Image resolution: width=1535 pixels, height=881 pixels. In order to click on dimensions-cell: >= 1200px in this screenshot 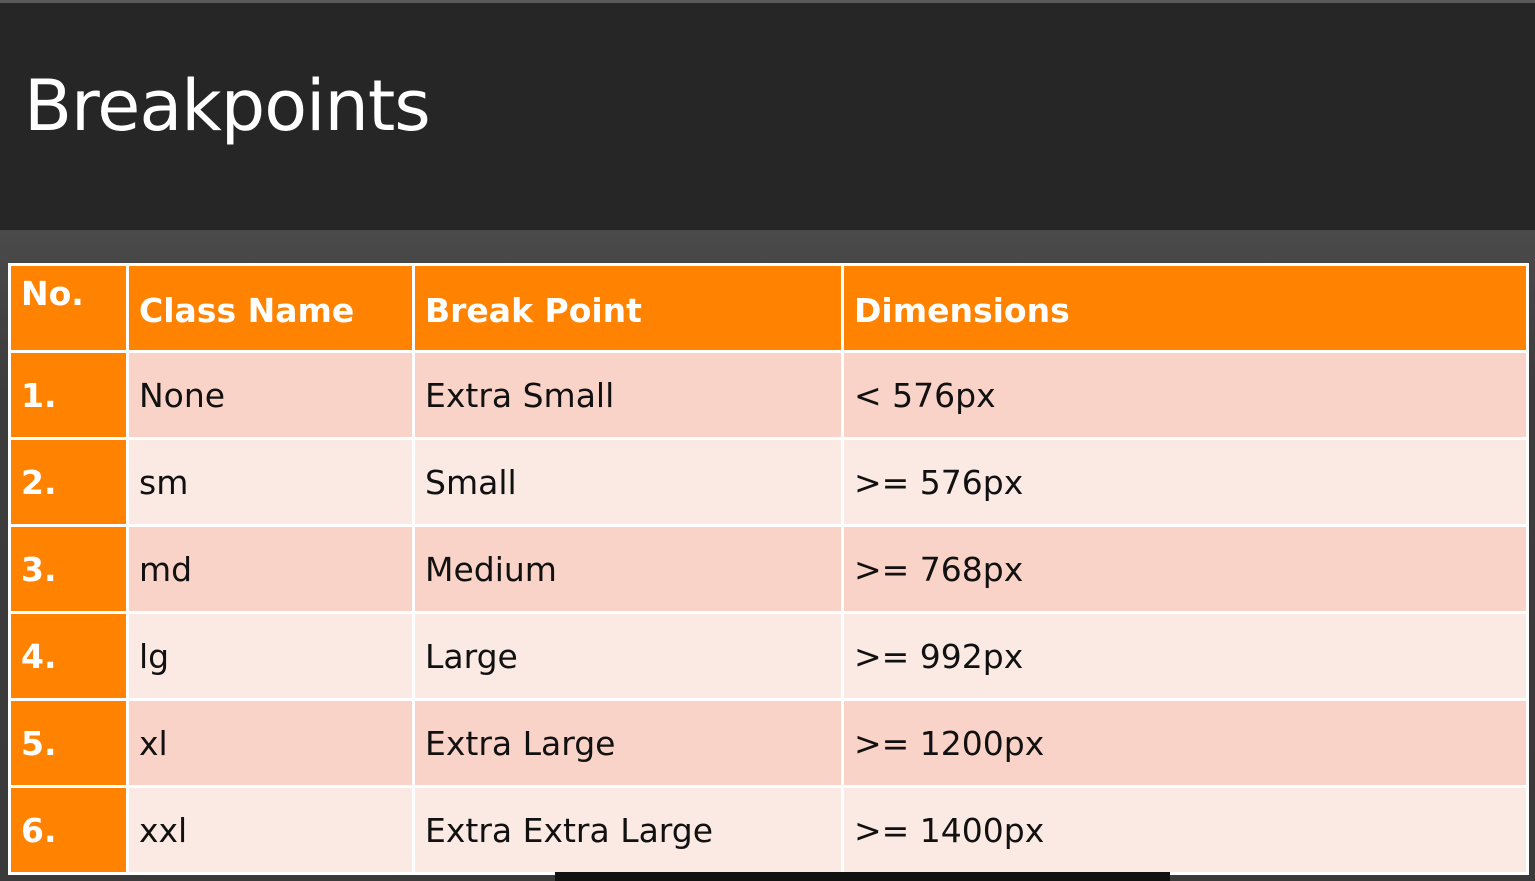, I will do `click(1185, 743)`.